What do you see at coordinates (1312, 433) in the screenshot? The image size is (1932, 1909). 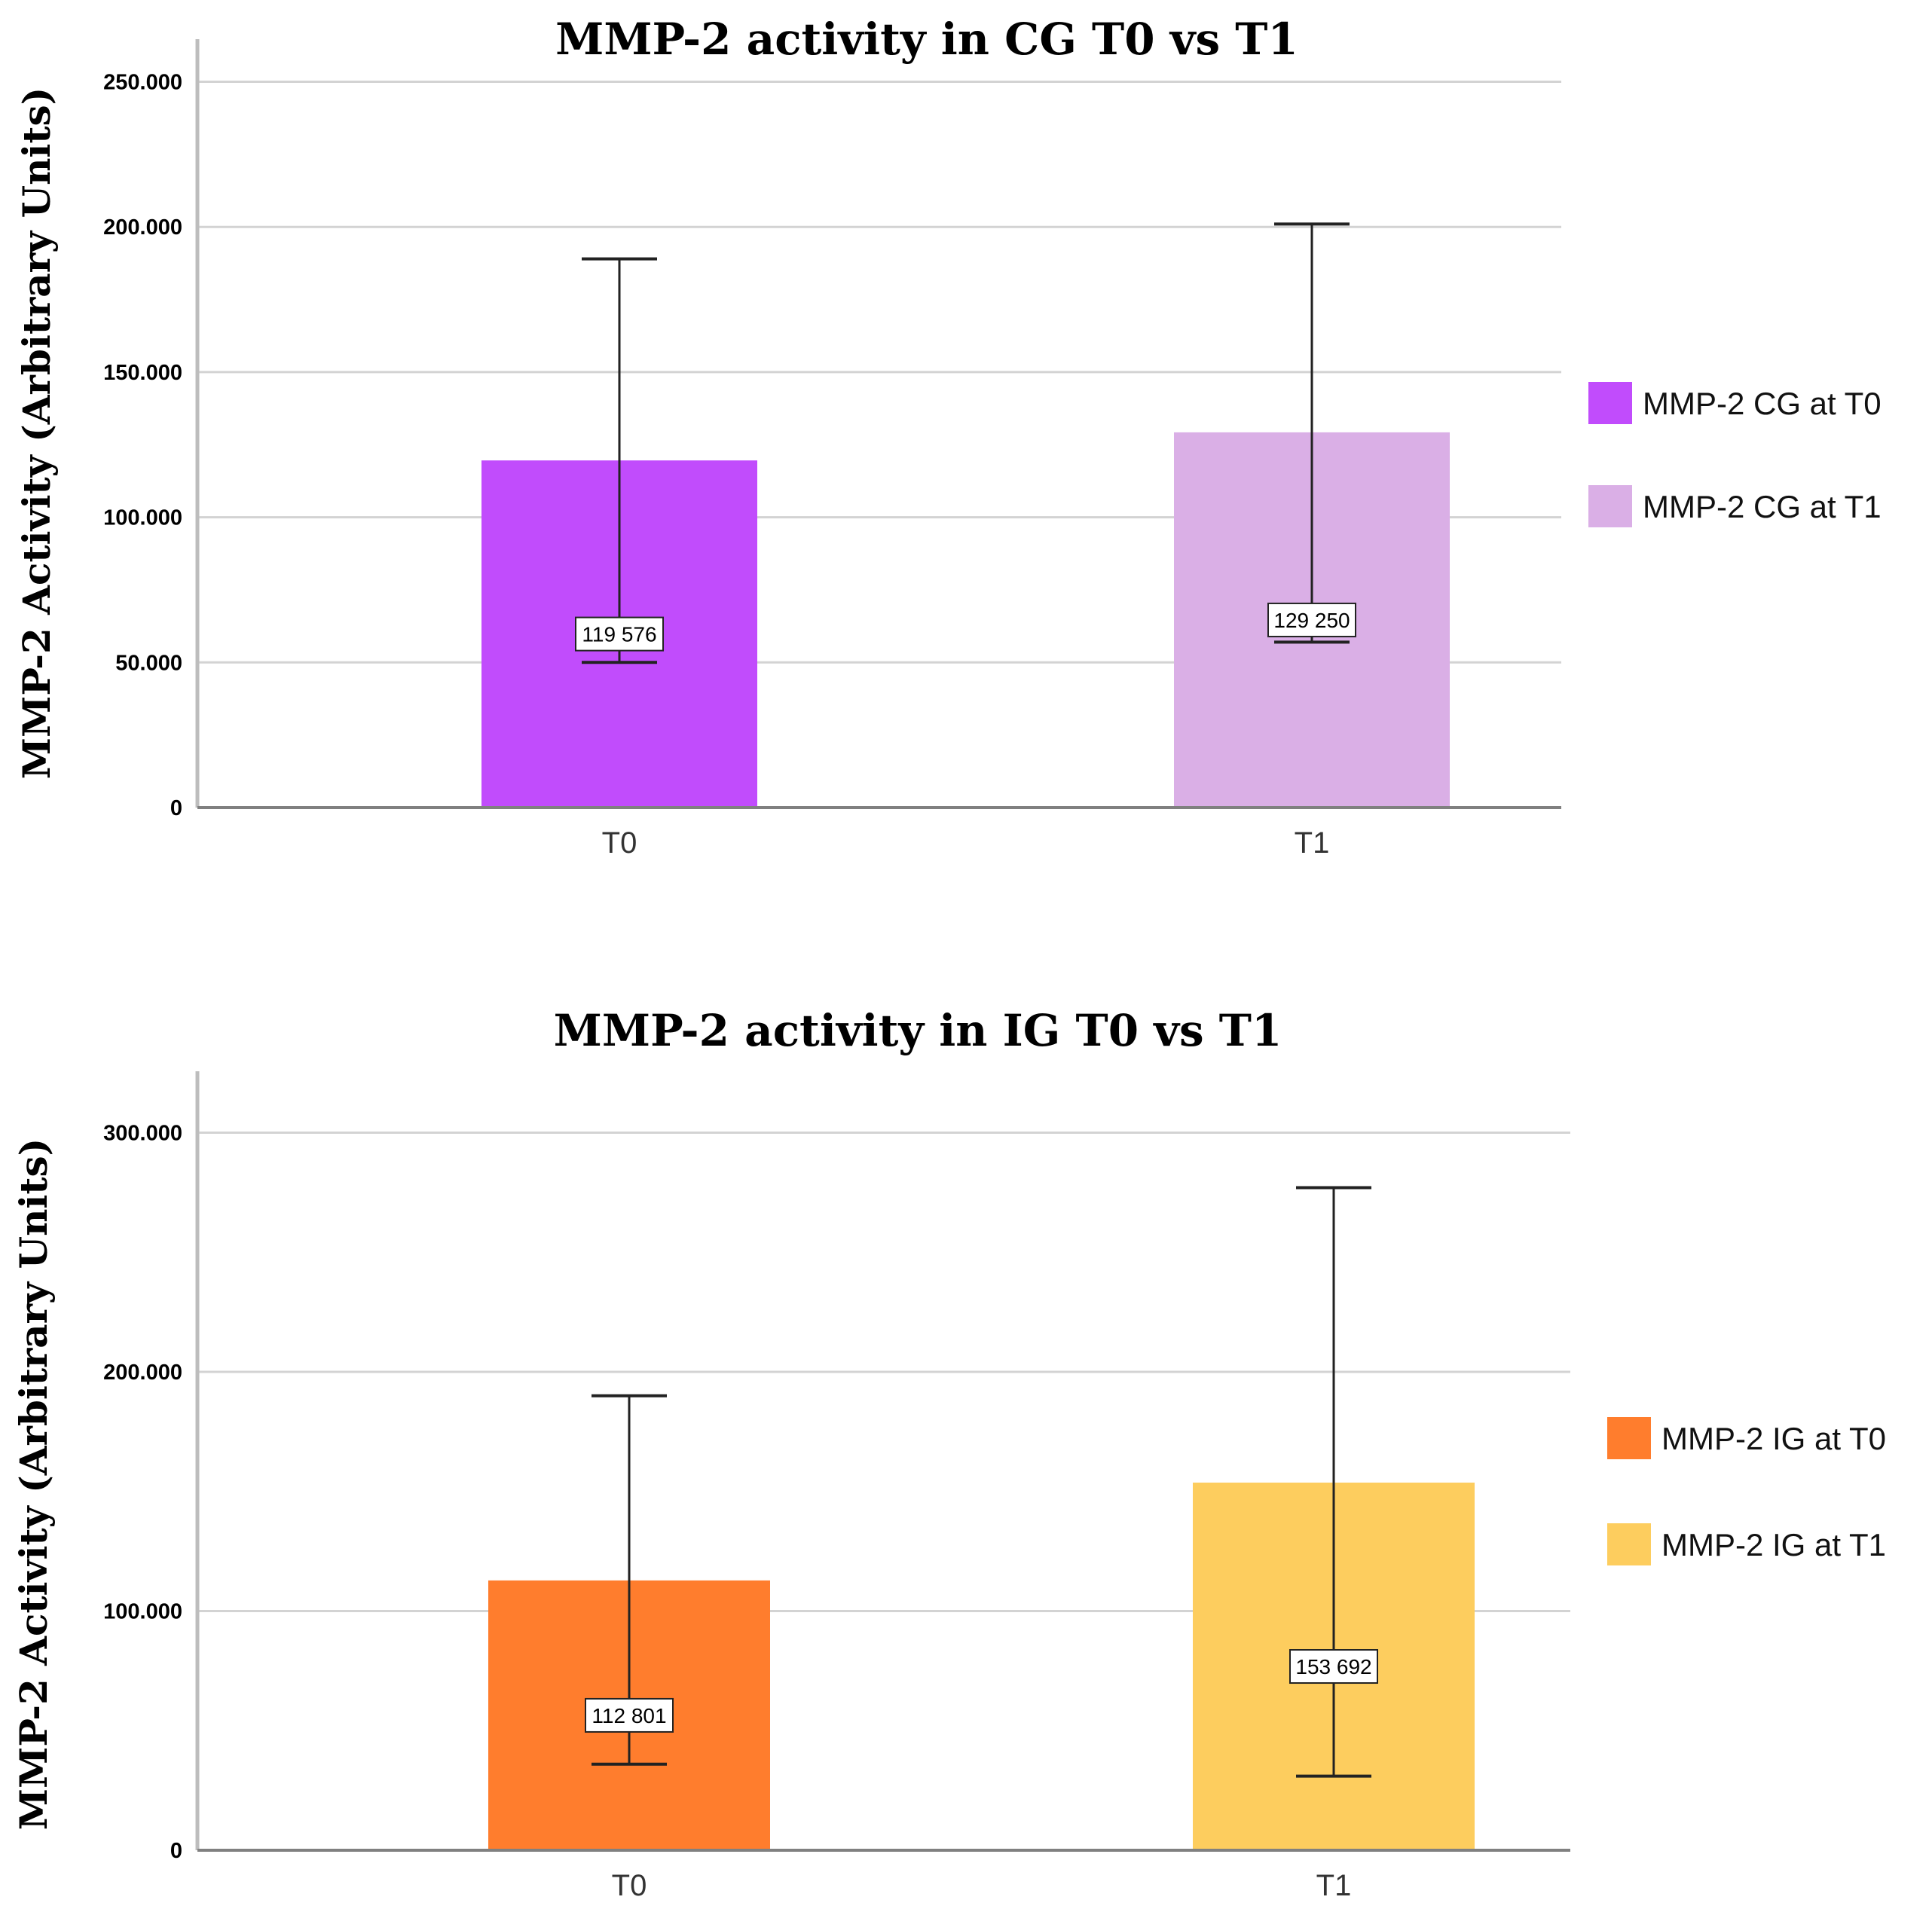 I see `chart-cg-error-bar-t1` at bounding box center [1312, 433].